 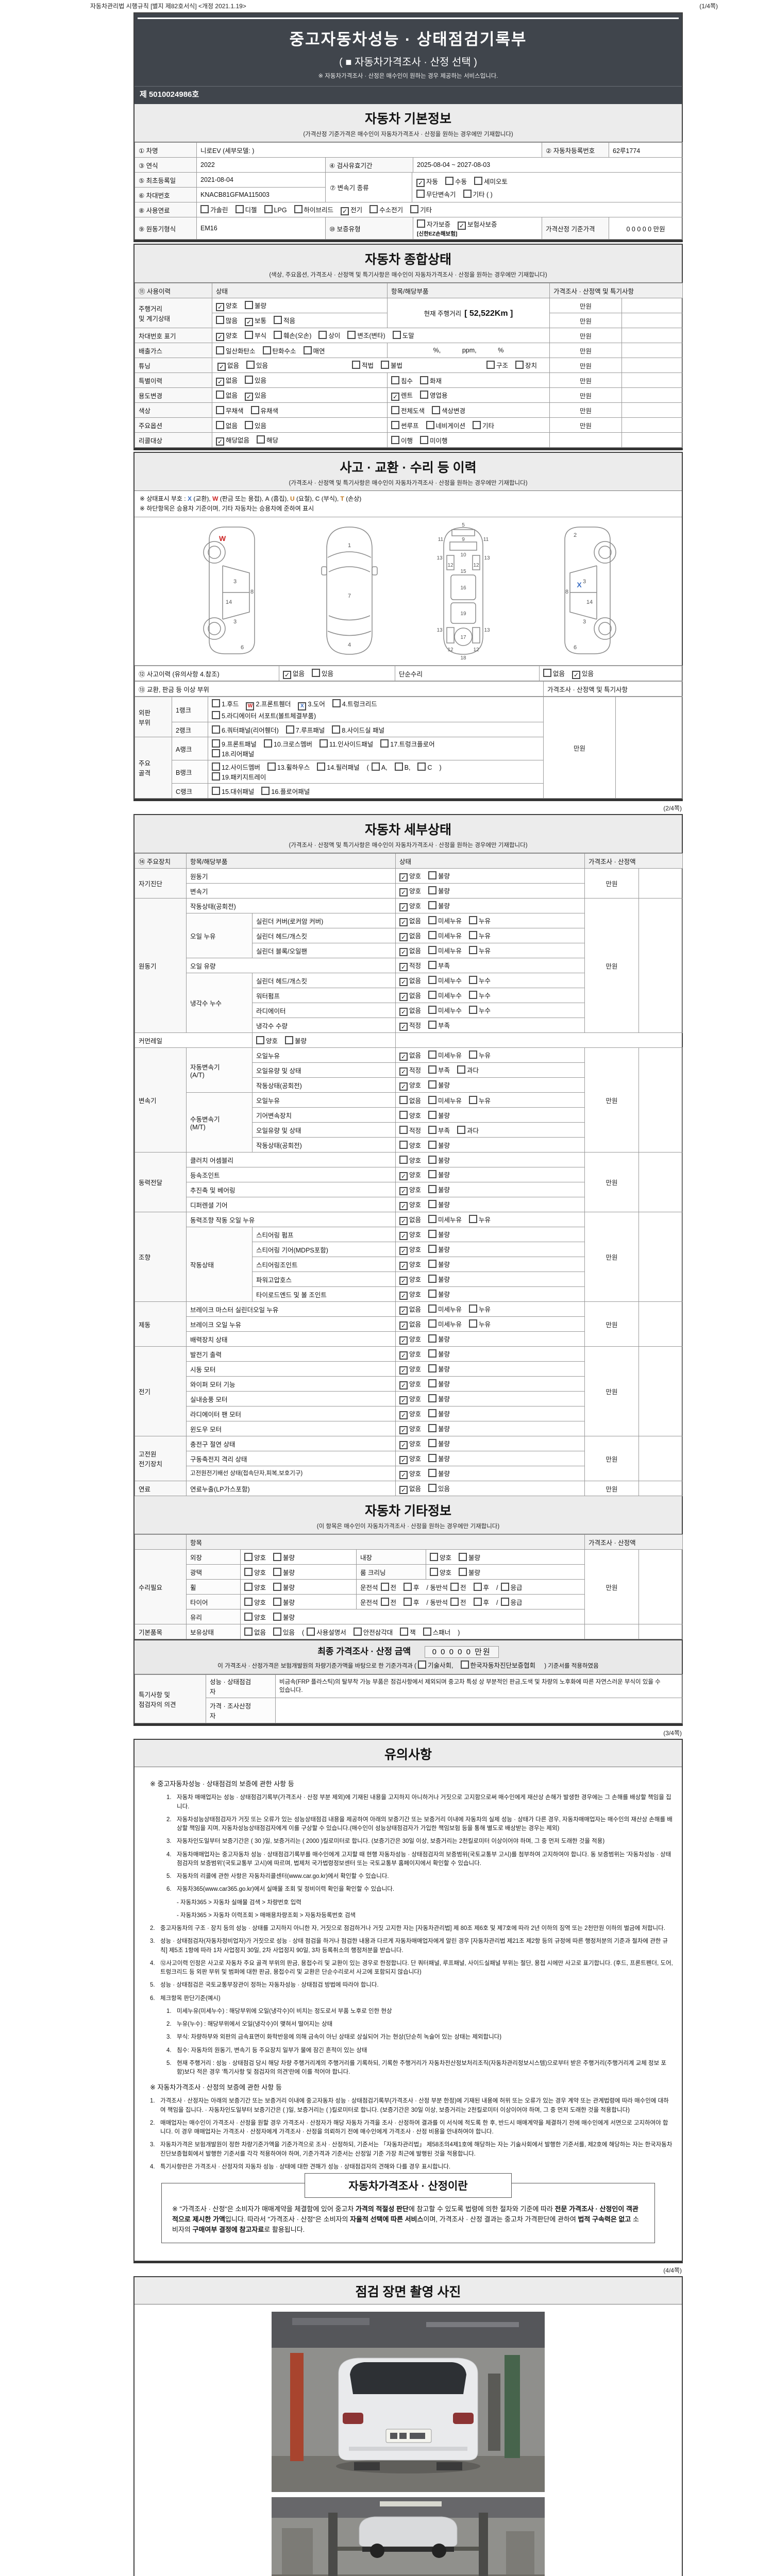 What do you see at coordinates (373, 1632) in the screenshot?
I see `option: 안전삼각대` at bounding box center [373, 1632].